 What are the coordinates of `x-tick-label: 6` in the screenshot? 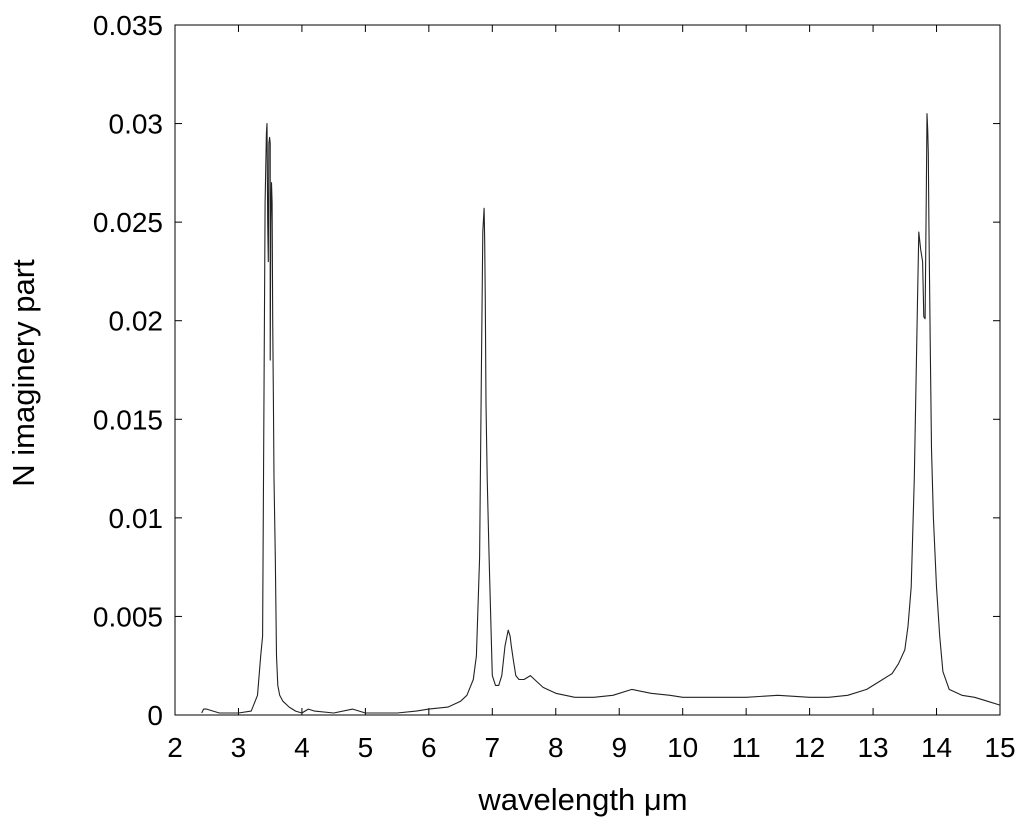 It's located at (429, 747).